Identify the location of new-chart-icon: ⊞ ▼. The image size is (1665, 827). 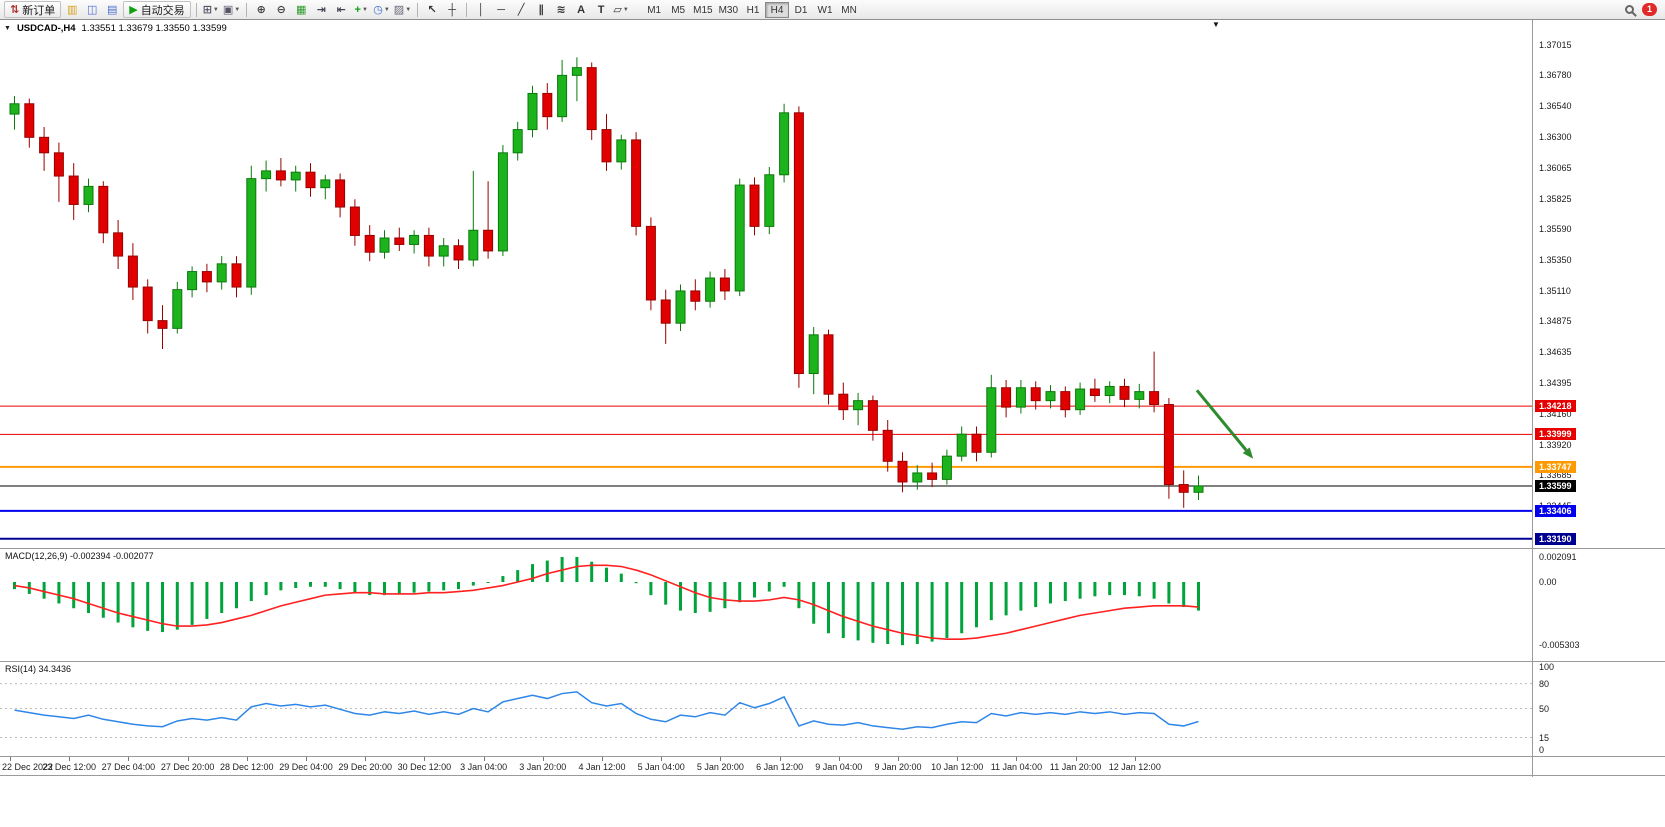
(211, 10).